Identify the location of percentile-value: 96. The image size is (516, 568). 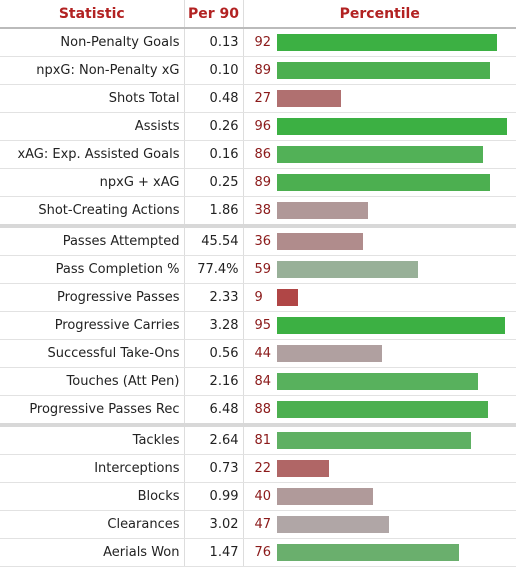
(263, 126).